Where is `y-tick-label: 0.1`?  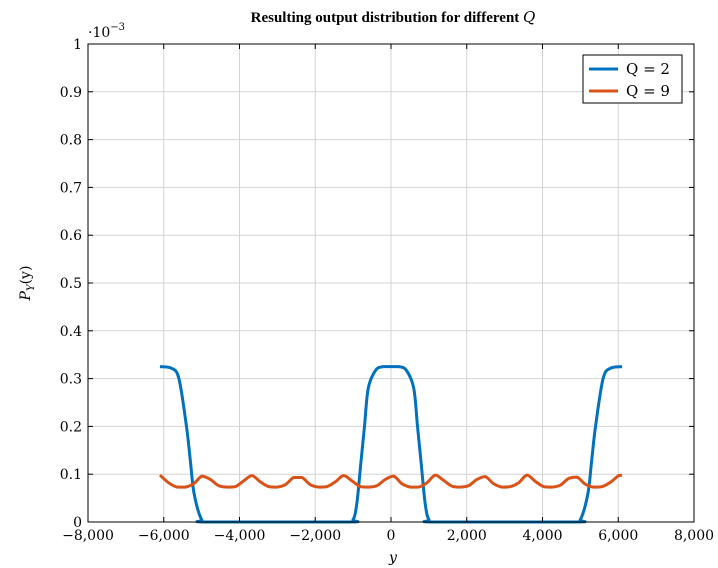
y-tick-label: 0.1 is located at coordinates (71, 475).